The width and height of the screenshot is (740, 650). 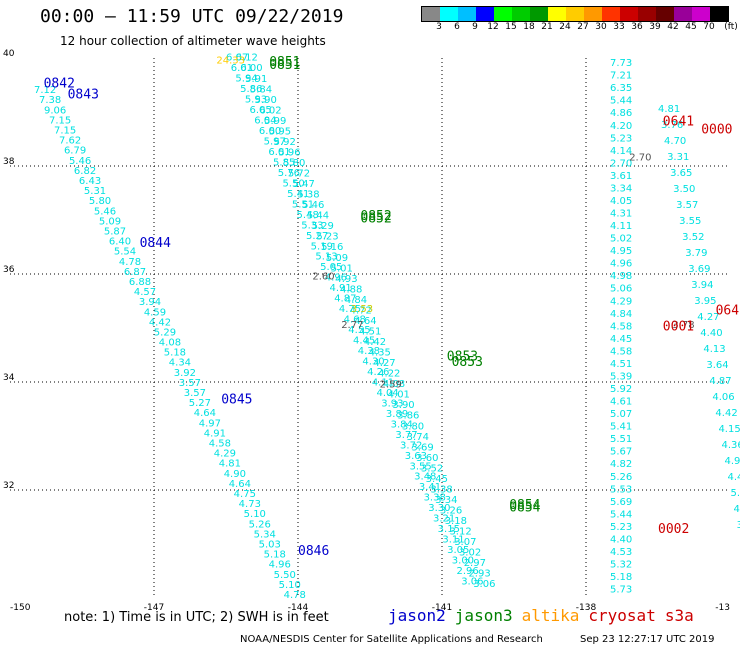 I want to click on wave-height-value: 4.40, so click(x=621, y=539).